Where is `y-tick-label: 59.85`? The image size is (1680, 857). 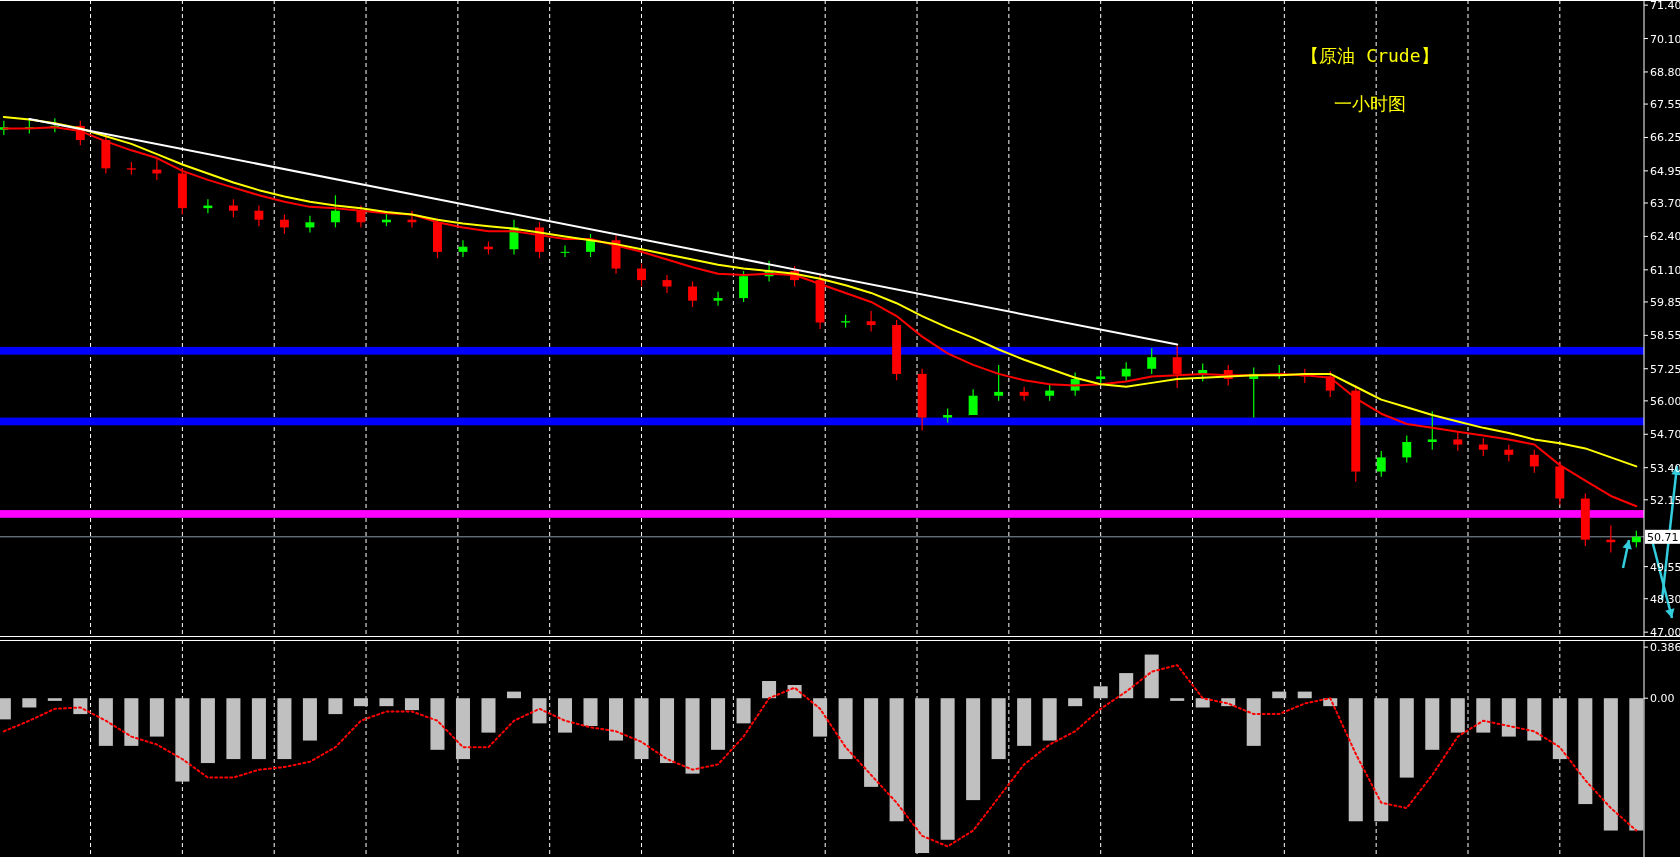
y-tick-label: 59.85 is located at coordinates (1665, 302).